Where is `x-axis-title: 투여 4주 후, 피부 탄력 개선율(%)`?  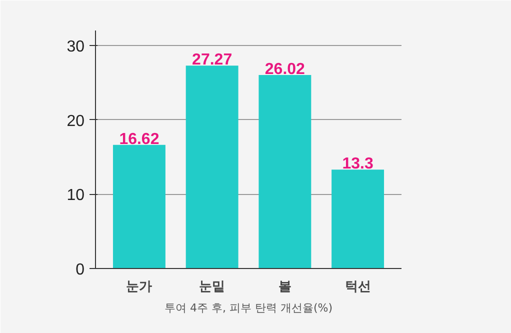
x-axis-title: 투여 4주 후, 피부 탄력 개선율(%) is located at coordinates (248, 308).